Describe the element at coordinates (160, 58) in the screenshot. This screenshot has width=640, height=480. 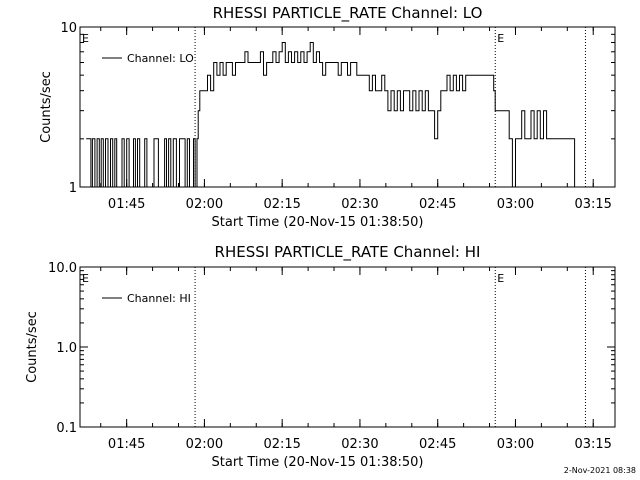
I see `legend-label: Channel: LO` at that location.